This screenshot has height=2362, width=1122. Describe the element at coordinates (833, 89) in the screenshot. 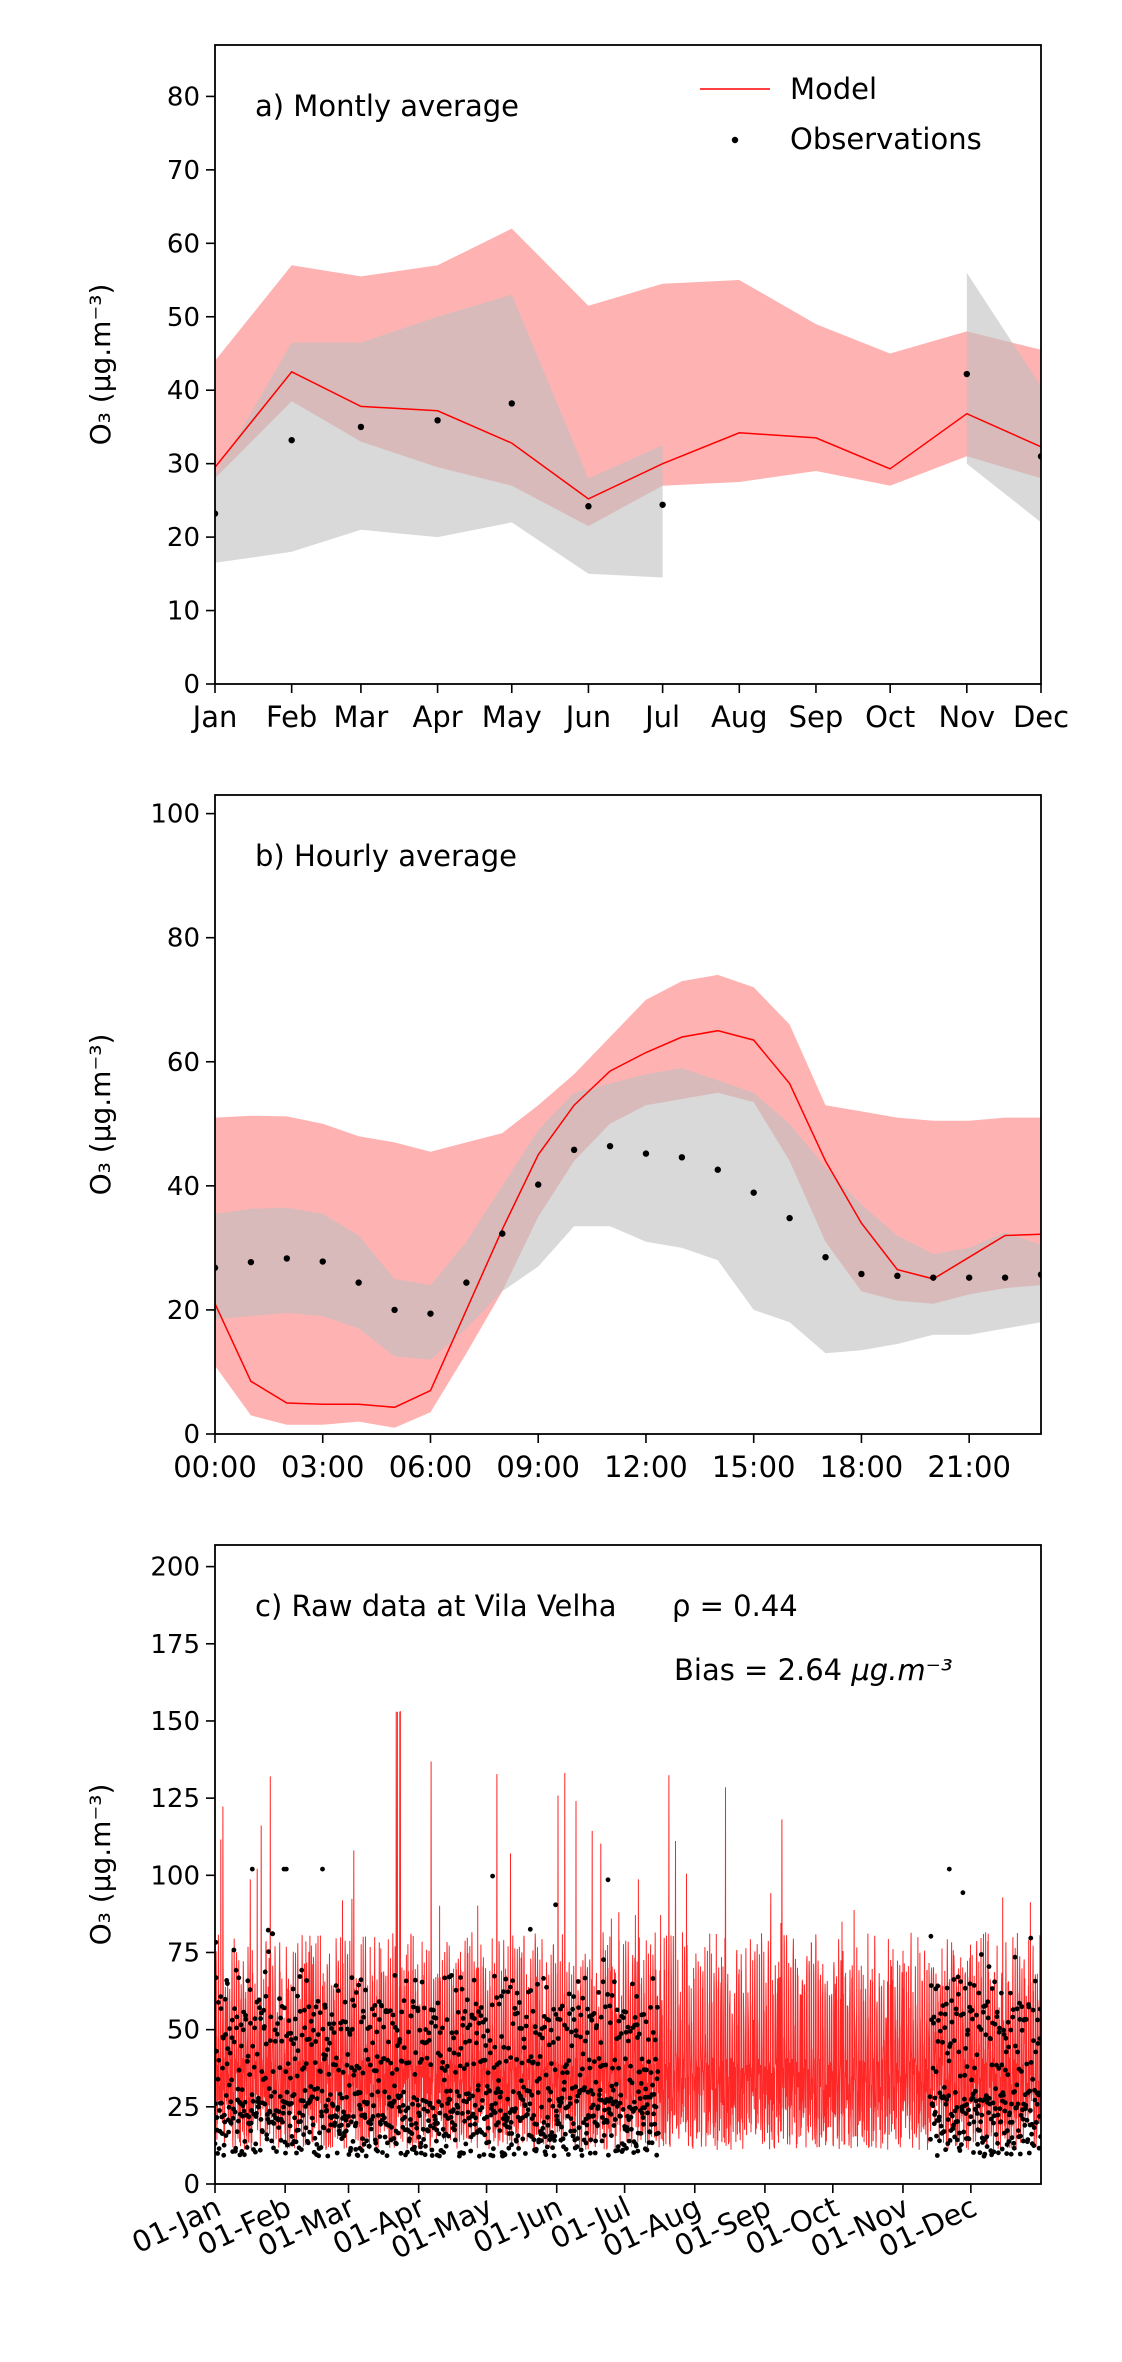

I see `legend-model-label: Model` at that location.